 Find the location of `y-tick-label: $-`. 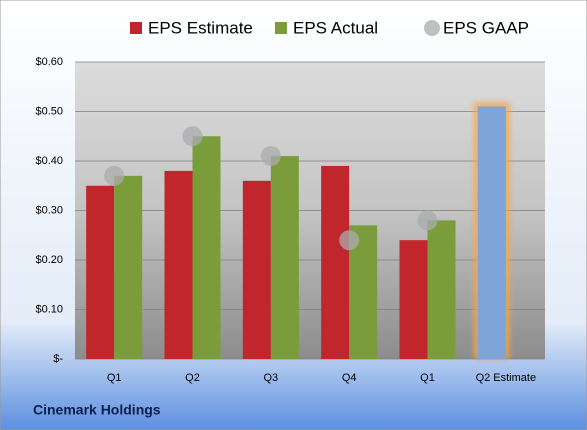

y-tick-label: $- is located at coordinates (58, 359).